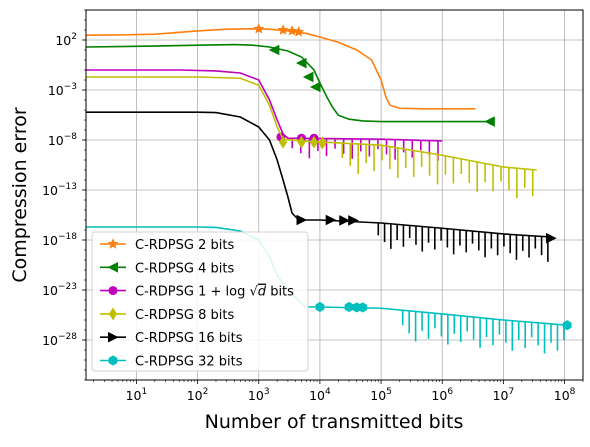 Image resolution: width=590 pixels, height=447 pixels. Describe the element at coordinates (59, 340) in the screenshot. I see `y-tick-label: 10⁻²⁸` at that location.